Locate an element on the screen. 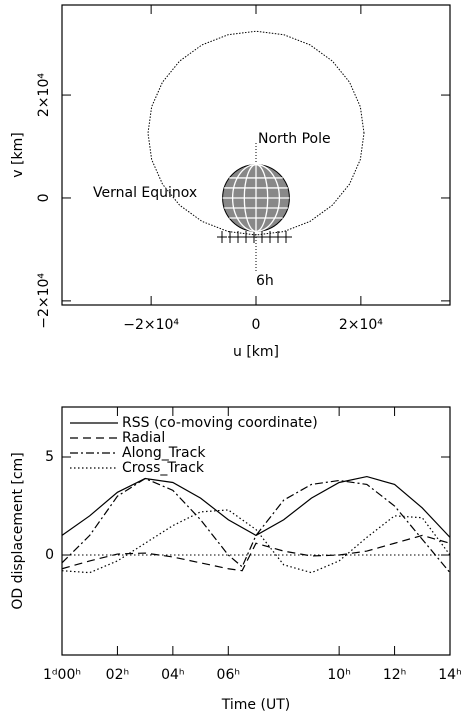 Image resolution: width=464 pixels, height=719 pixels. y-tick-label: 2×10⁴ is located at coordinates (44, 95).